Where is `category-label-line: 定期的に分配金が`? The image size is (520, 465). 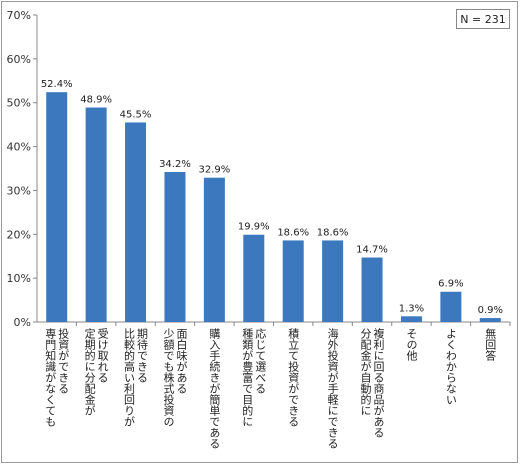
category-label-line: 定期的に分配金が is located at coordinates (90, 372).